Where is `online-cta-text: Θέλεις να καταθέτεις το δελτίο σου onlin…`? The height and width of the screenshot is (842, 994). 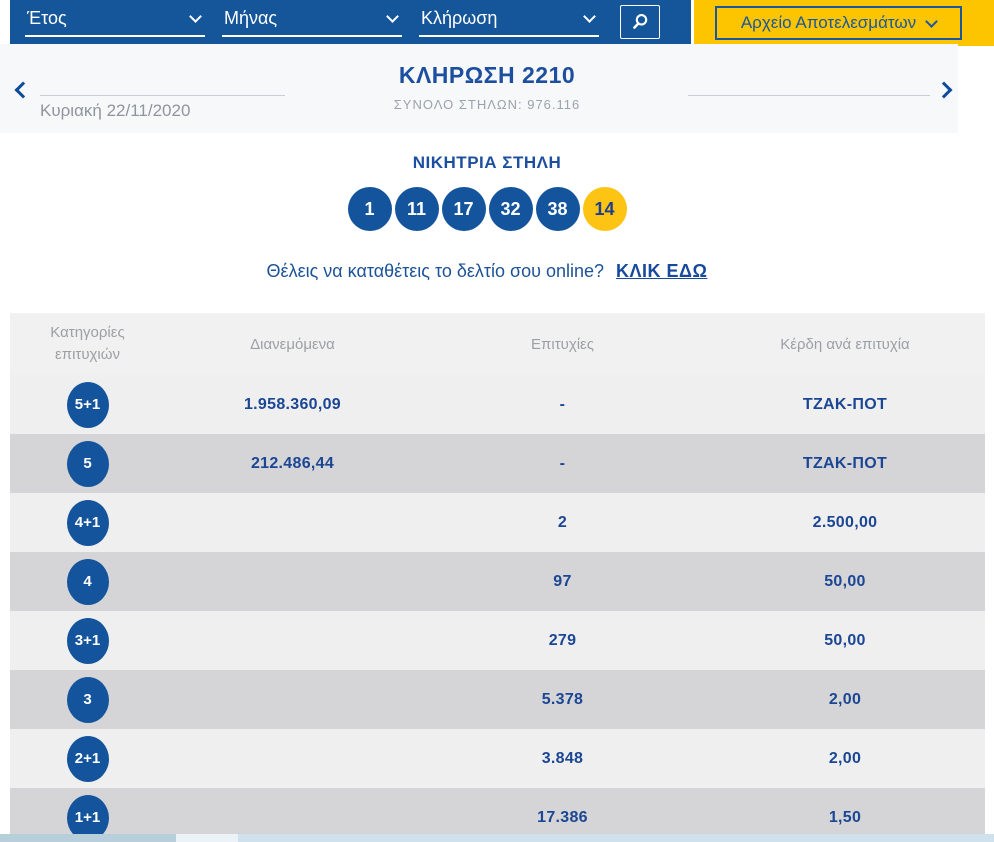 online-cta-text: Θέλεις να καταθέτεις το δελτίο σου onlin… is located at coordinates (435, 271).